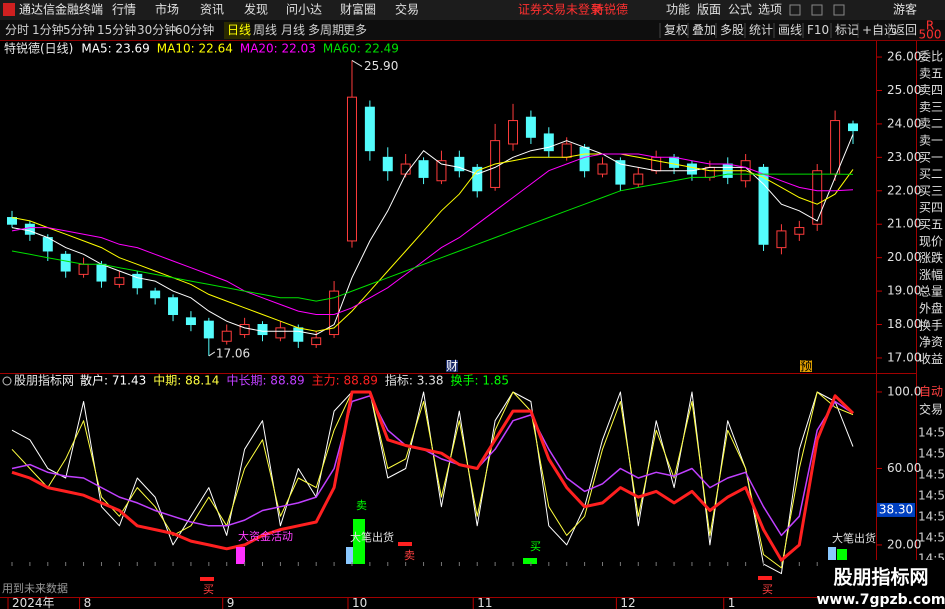 This screenshot has width=945, height=609. I want to click on quote-label: 换手, so click(931, 325).